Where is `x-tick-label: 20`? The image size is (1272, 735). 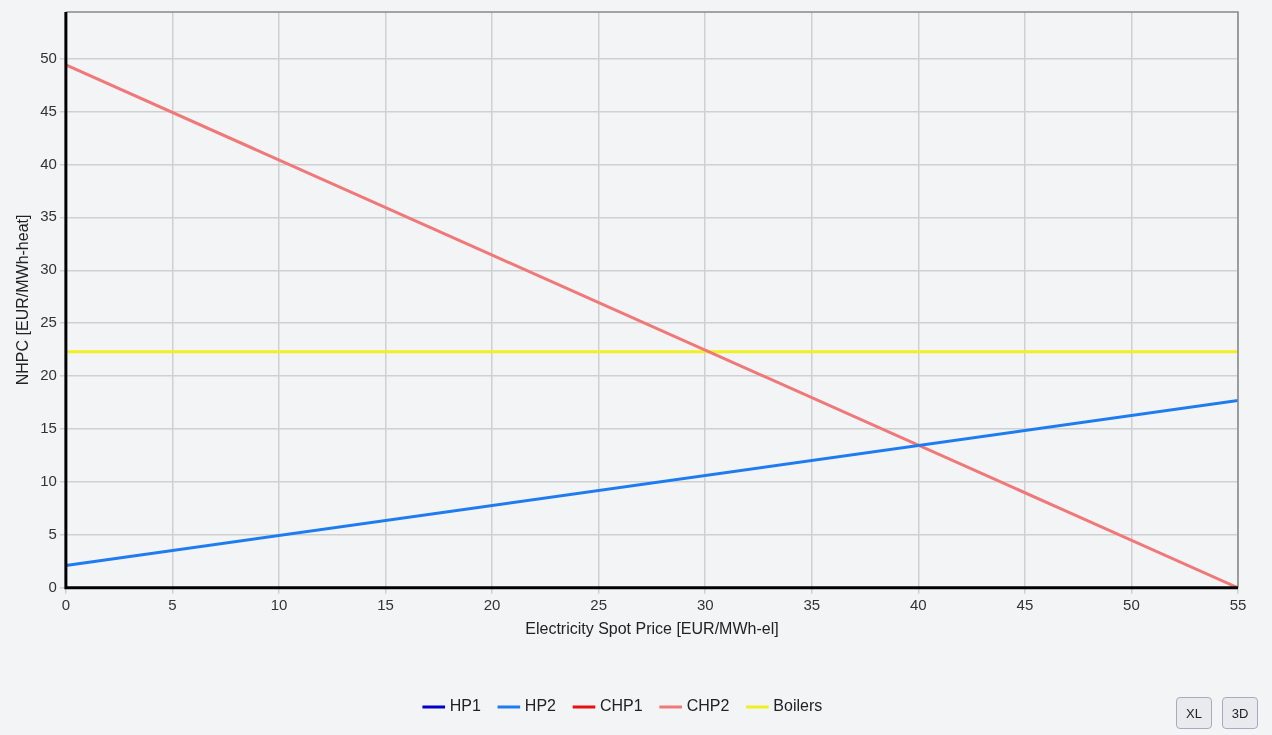
x-tick-label: 20 is located at coordinates (492, 604).